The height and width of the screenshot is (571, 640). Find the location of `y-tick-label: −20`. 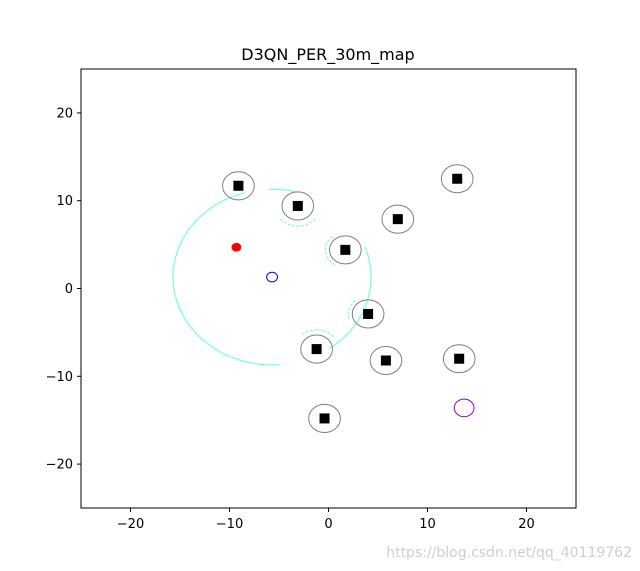

y-tick-label: −20 is located at coordinates (59, 465).